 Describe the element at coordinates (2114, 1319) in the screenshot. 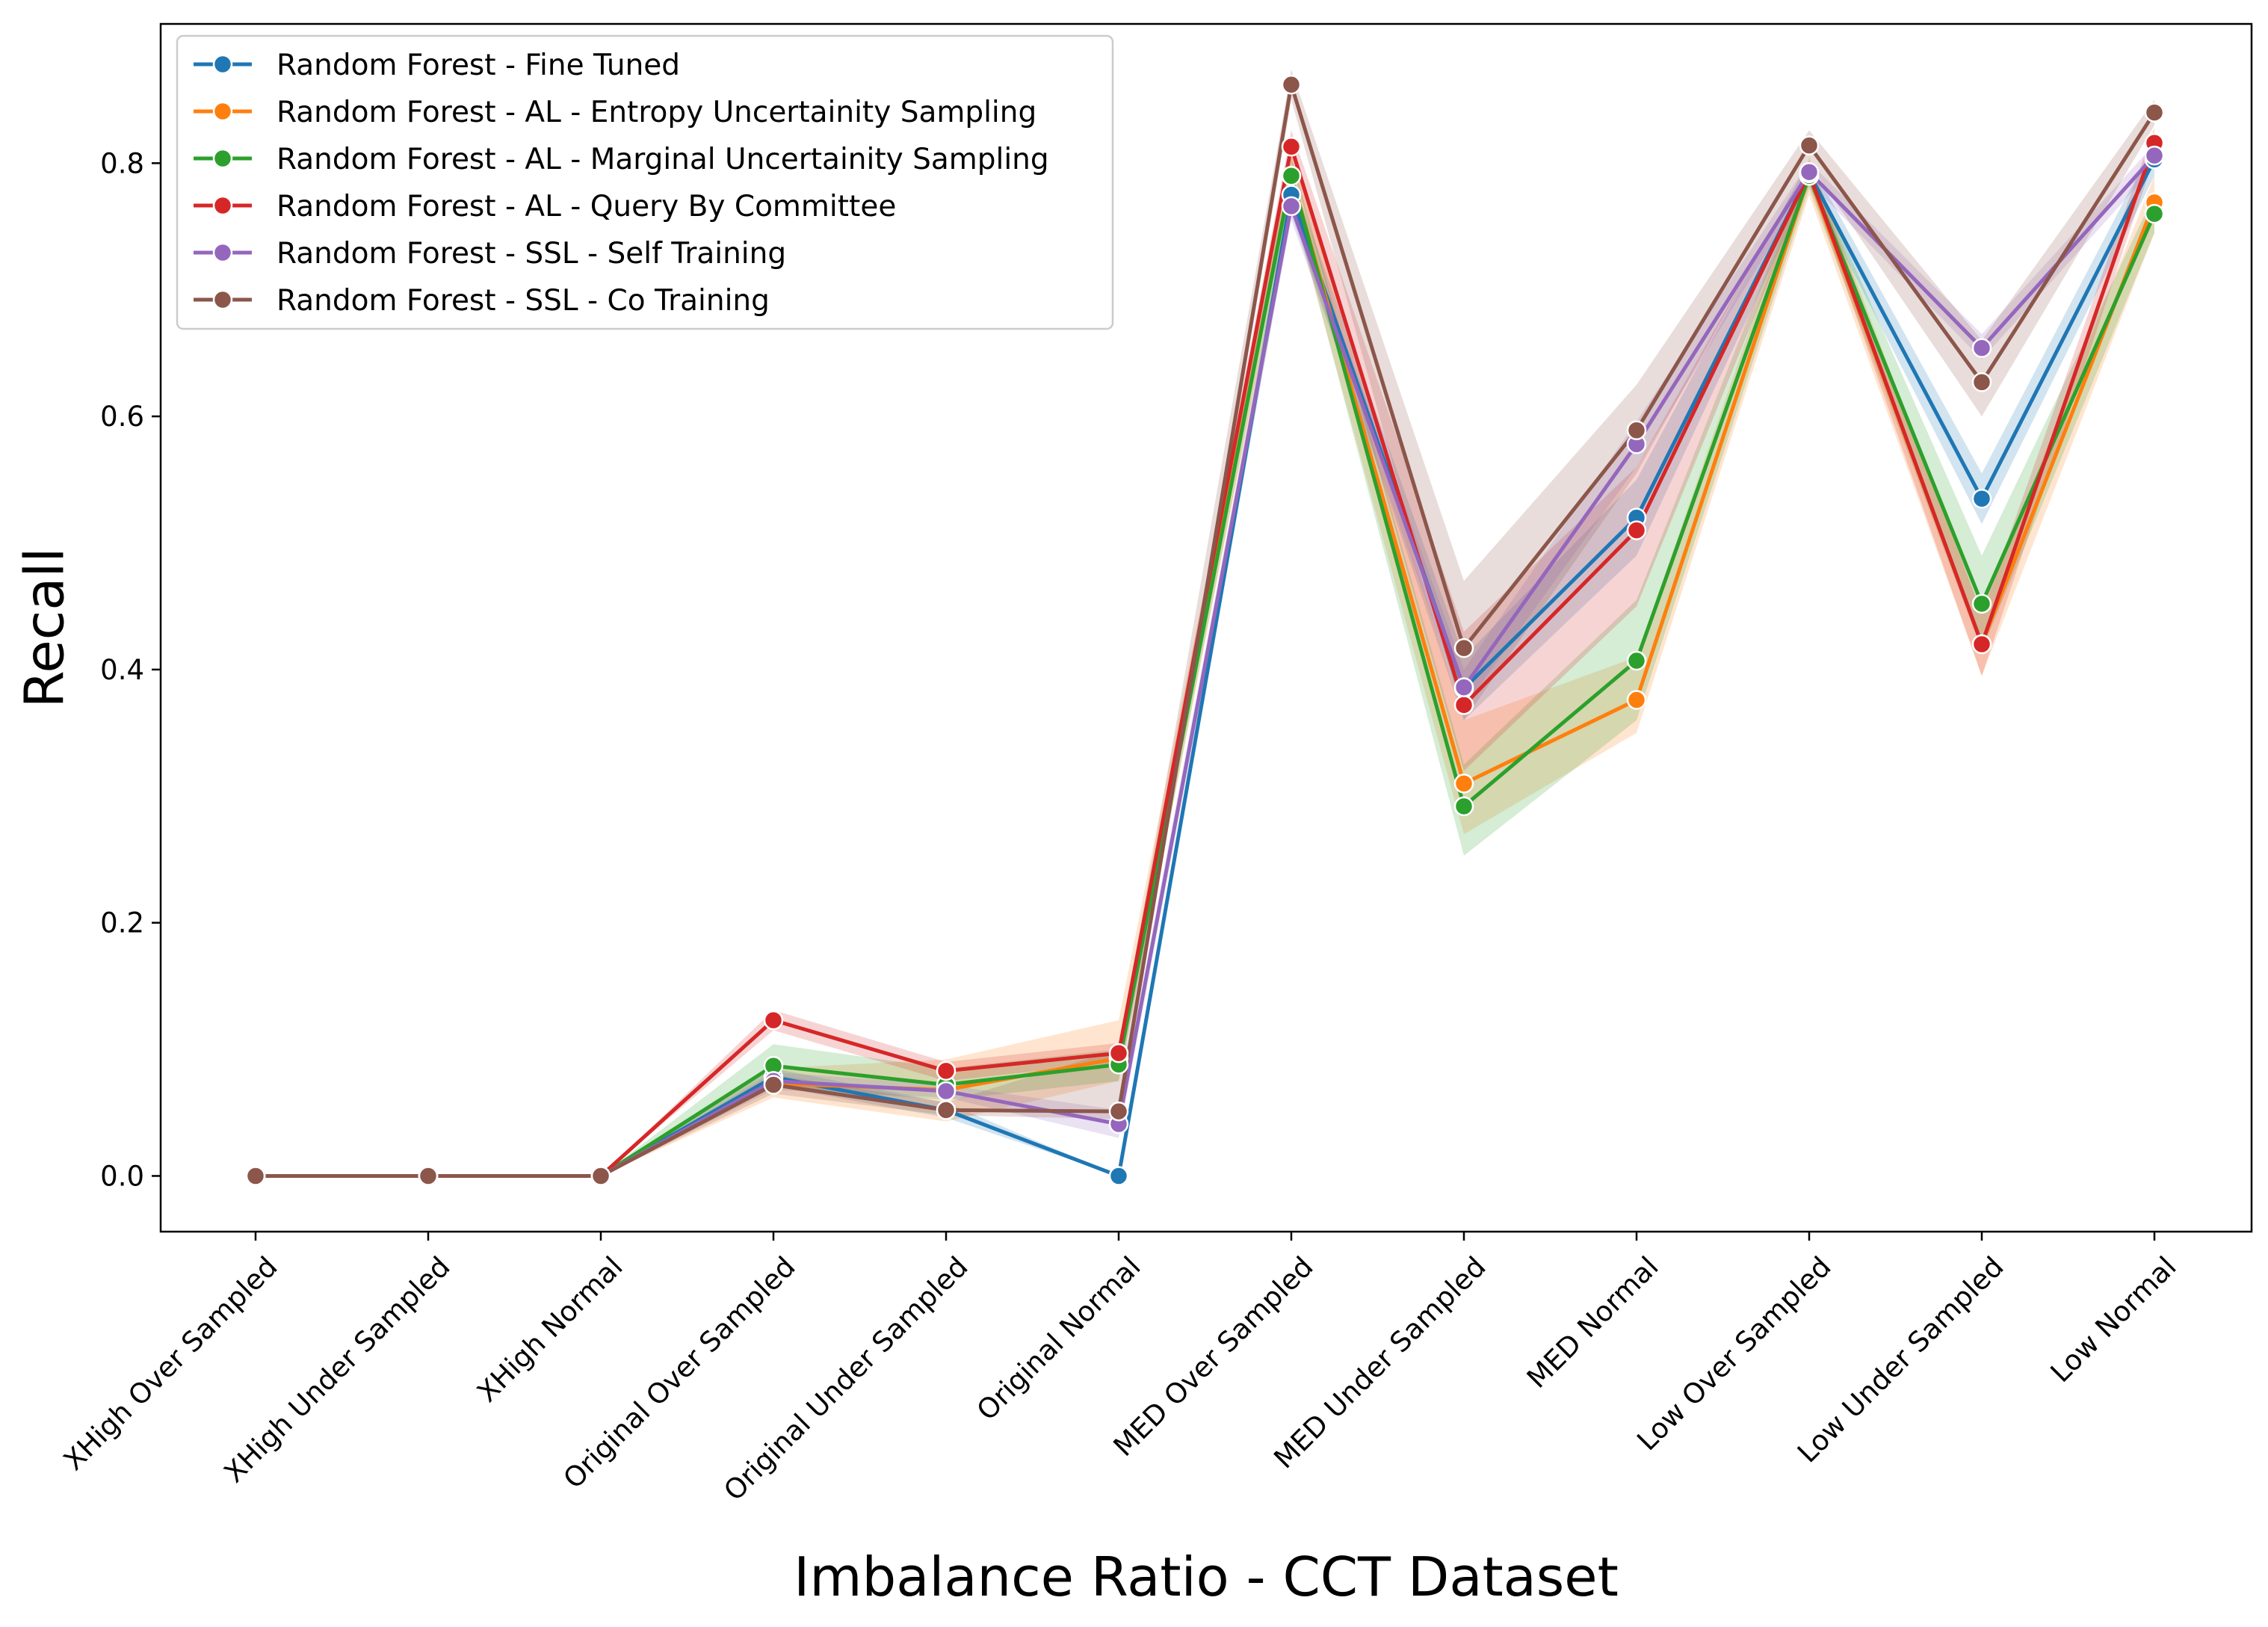

I see `x-tick-label: Low Normal` at that location.